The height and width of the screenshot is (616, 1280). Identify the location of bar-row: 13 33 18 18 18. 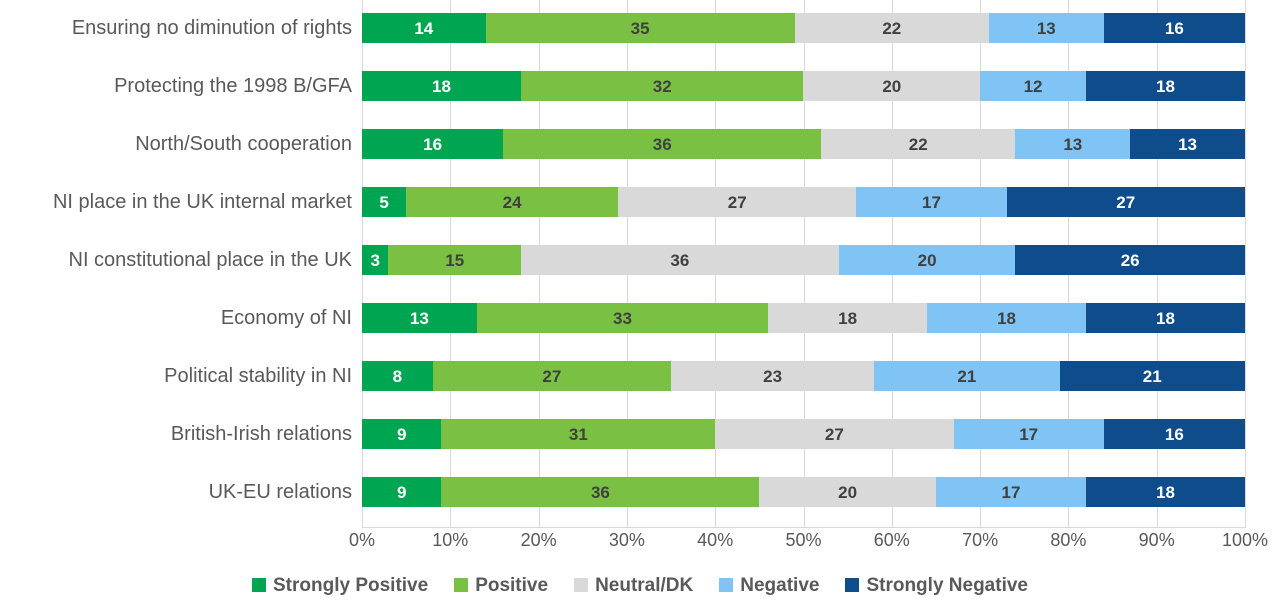
(803, 318).